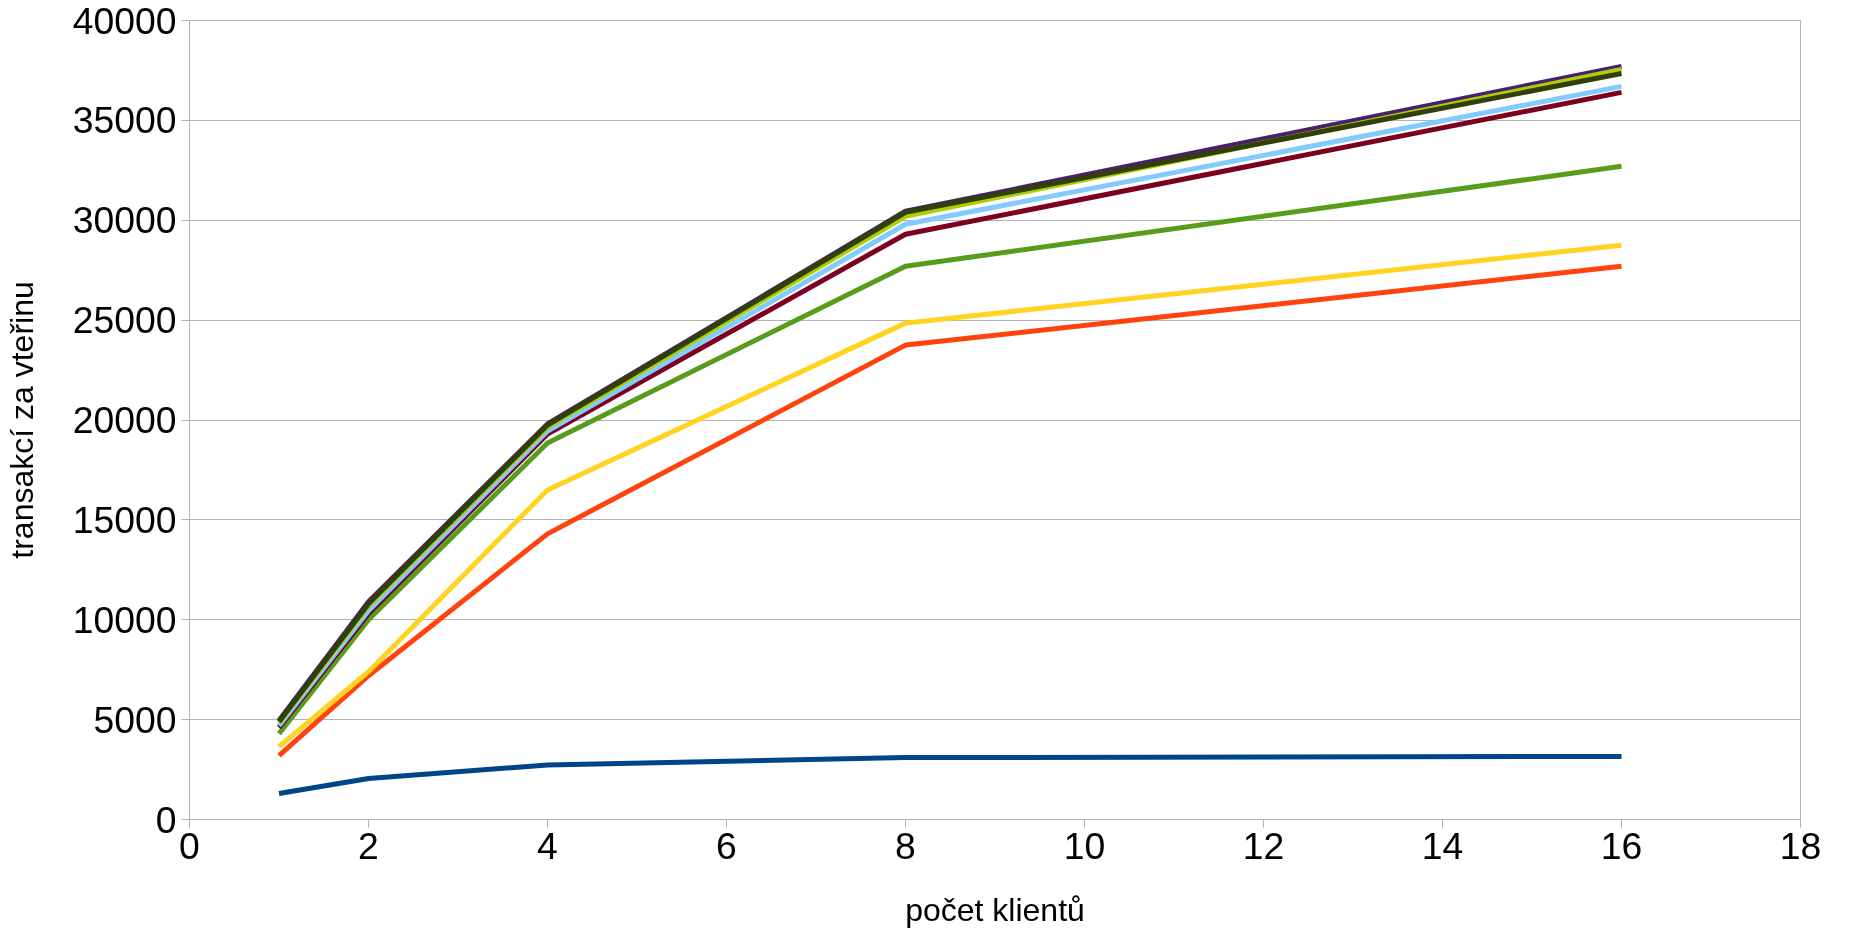  Describe the element at coordinates (726, 845) in the screenshot. I see `x-tick-label: 6` at that location.